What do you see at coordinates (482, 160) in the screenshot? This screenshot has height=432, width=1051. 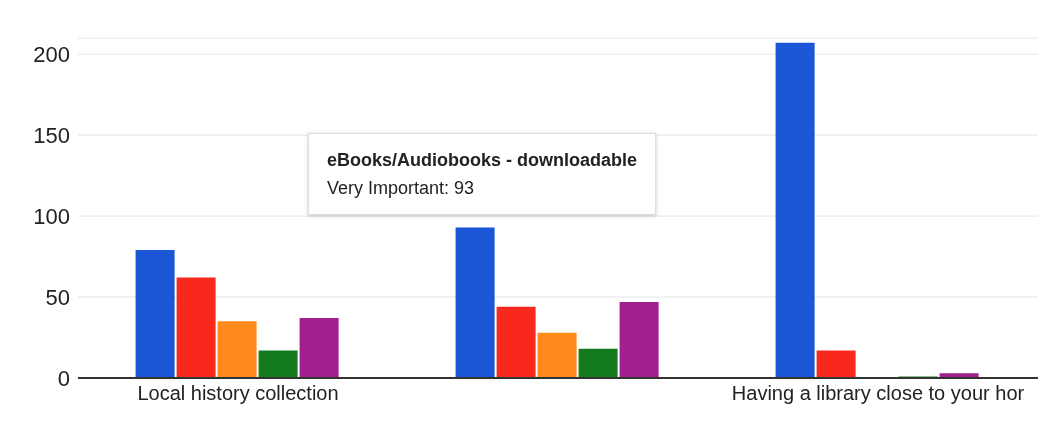 I see `annotation: eBooks/Audiobooks - downloadable` at bounding box center [482, 160].